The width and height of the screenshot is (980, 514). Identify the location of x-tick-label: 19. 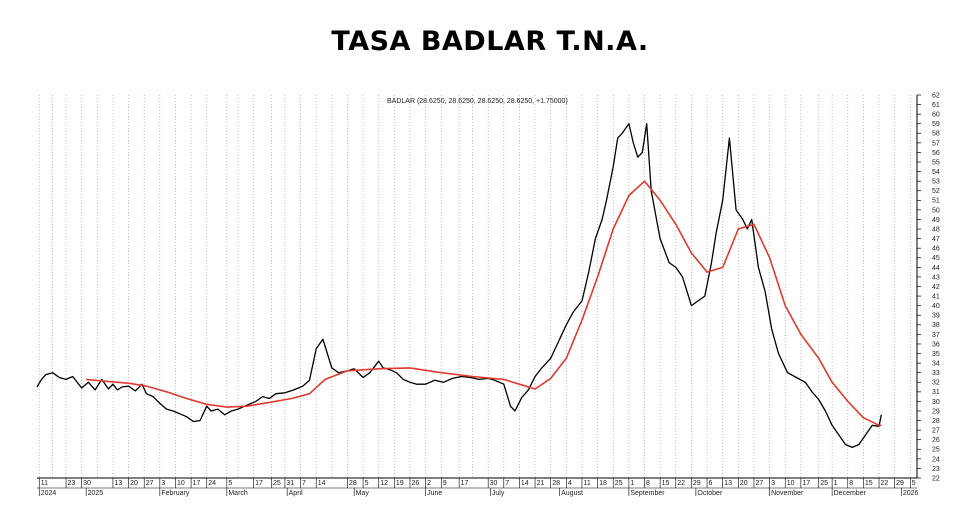
(400, 483).